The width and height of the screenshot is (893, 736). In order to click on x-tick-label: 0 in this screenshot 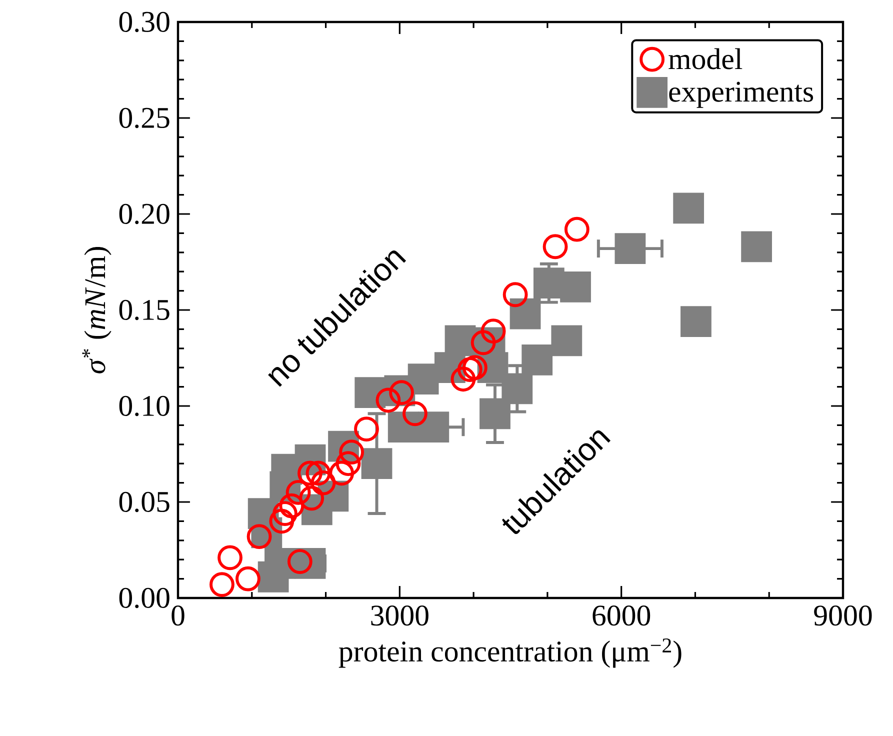, I will do `click(178, 616)`.